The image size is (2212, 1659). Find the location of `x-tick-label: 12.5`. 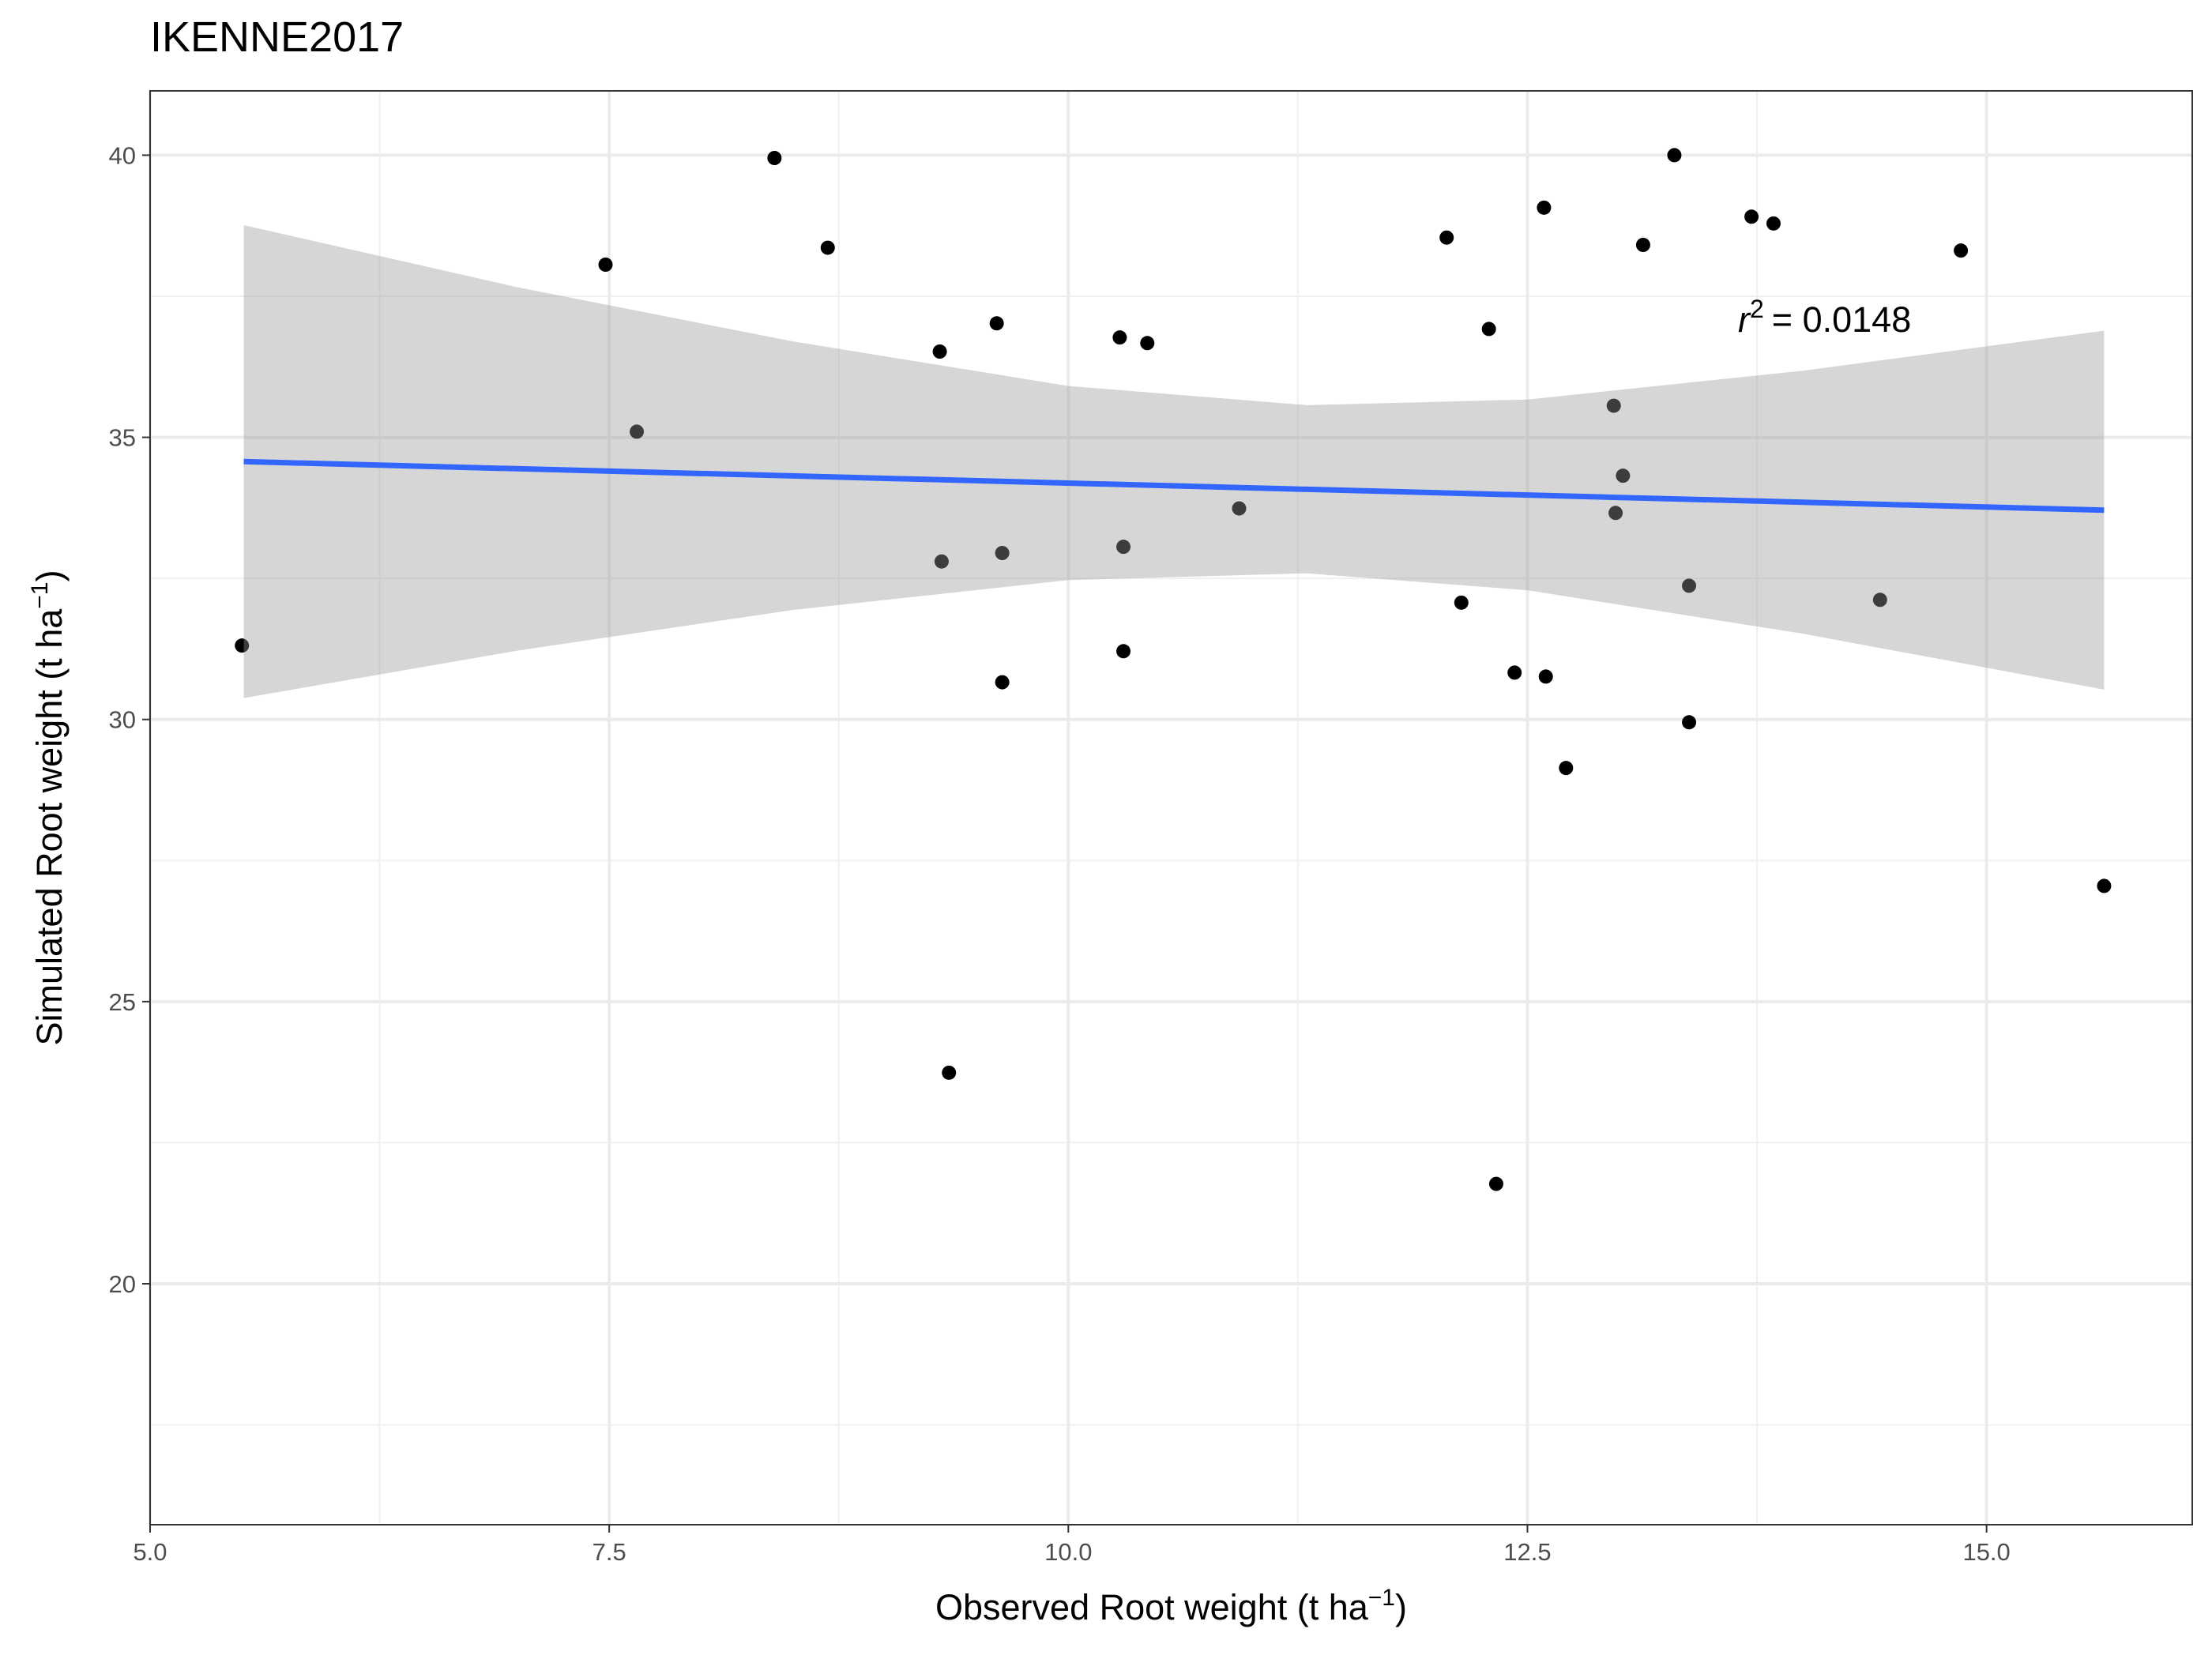

x-tick-label: 12.5 is located at coordinates (1527, 1552).